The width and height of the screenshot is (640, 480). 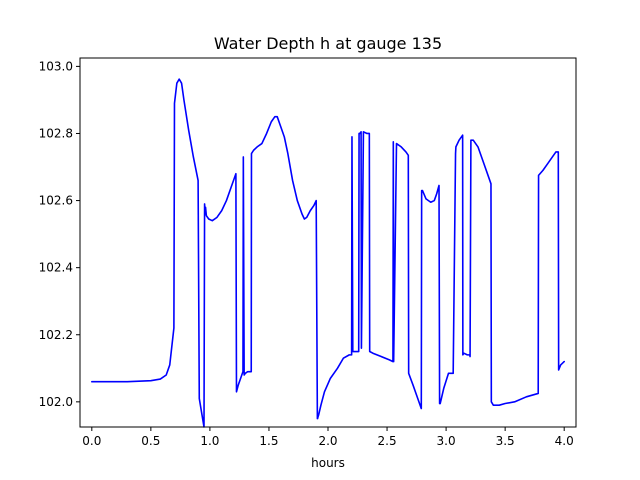 I want to click on x-tick-label: 3.0, so click(x=446, y=441).